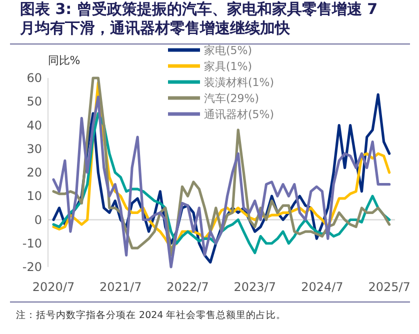  I want to click on legend-label: 装潢材料(1%), so click(239, 82).